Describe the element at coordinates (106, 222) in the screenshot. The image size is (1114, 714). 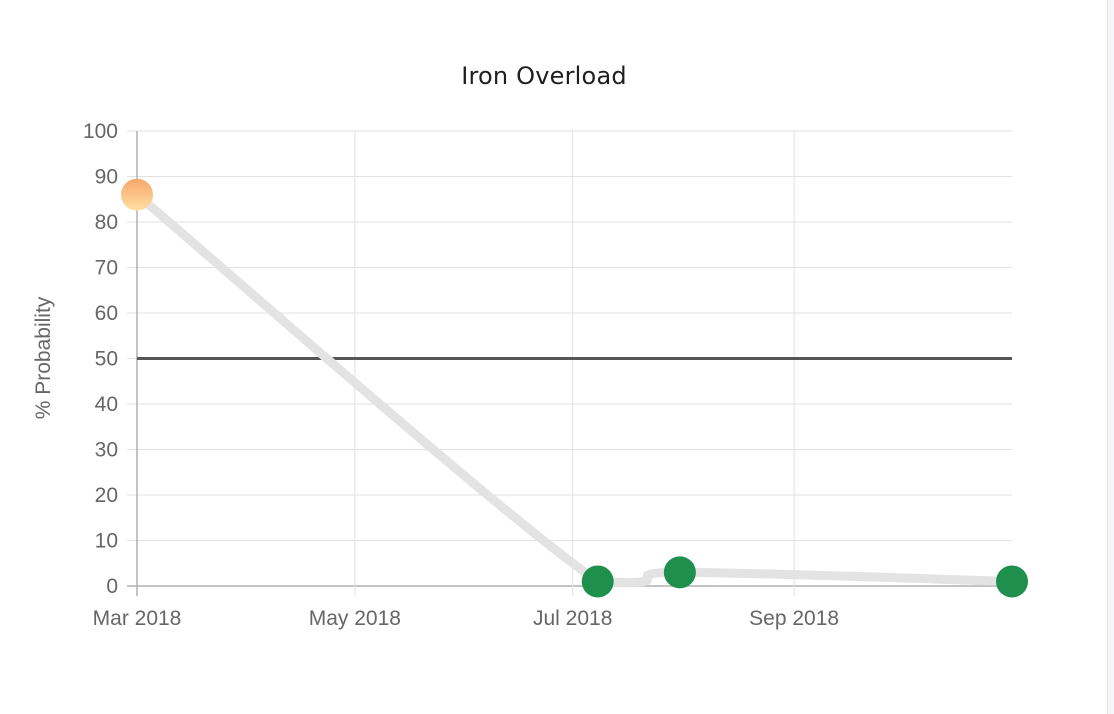
I see `y-tick-label: 80` at that location.